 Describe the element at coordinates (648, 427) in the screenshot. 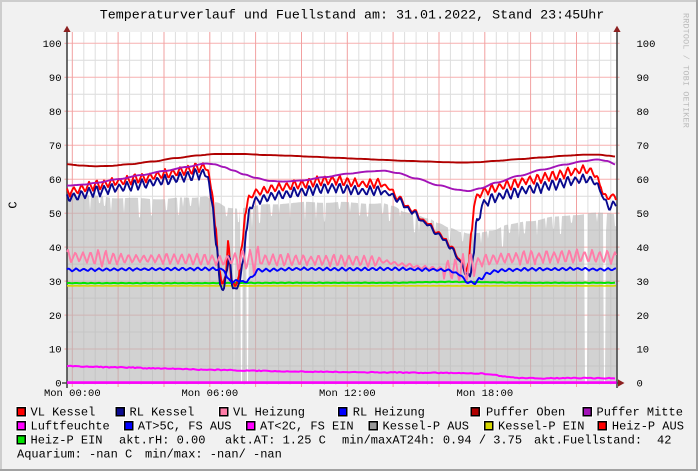

I see `svg-text: Heiz-P AUS` at that location.